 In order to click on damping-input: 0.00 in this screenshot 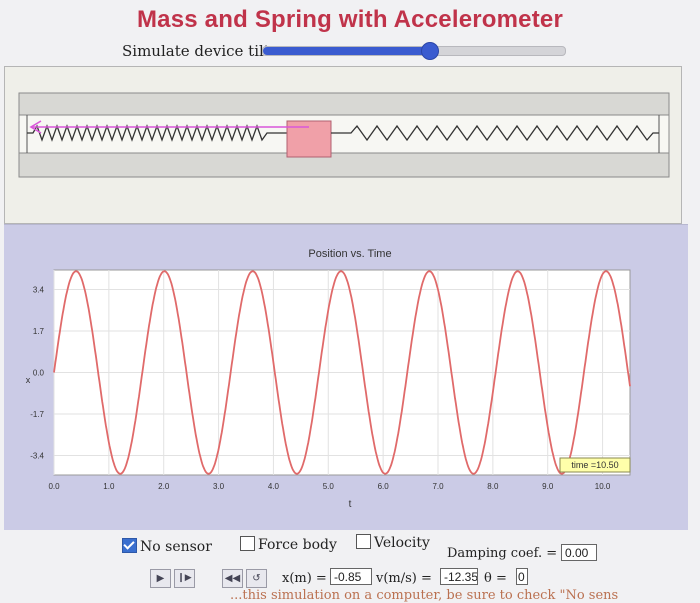, I will do `click(579, 552)`.